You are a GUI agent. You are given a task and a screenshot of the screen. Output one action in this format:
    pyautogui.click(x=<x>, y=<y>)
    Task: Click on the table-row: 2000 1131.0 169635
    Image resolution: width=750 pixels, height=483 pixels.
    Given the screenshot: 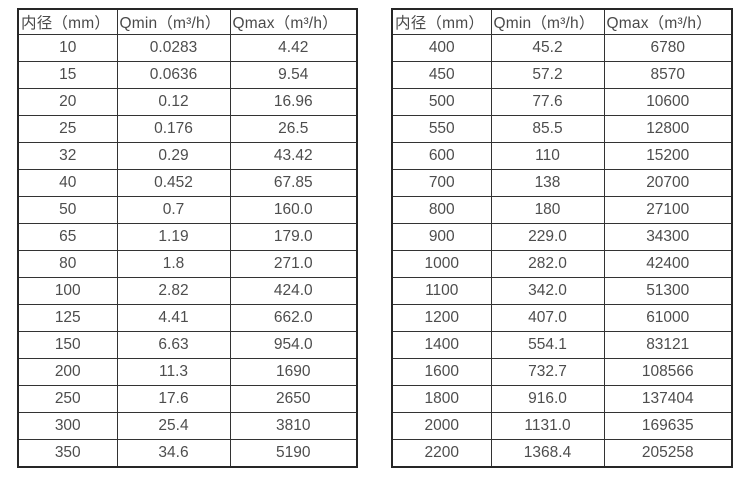 What is the action you would take?
    pyautogui.click(x=562, y=426)
    